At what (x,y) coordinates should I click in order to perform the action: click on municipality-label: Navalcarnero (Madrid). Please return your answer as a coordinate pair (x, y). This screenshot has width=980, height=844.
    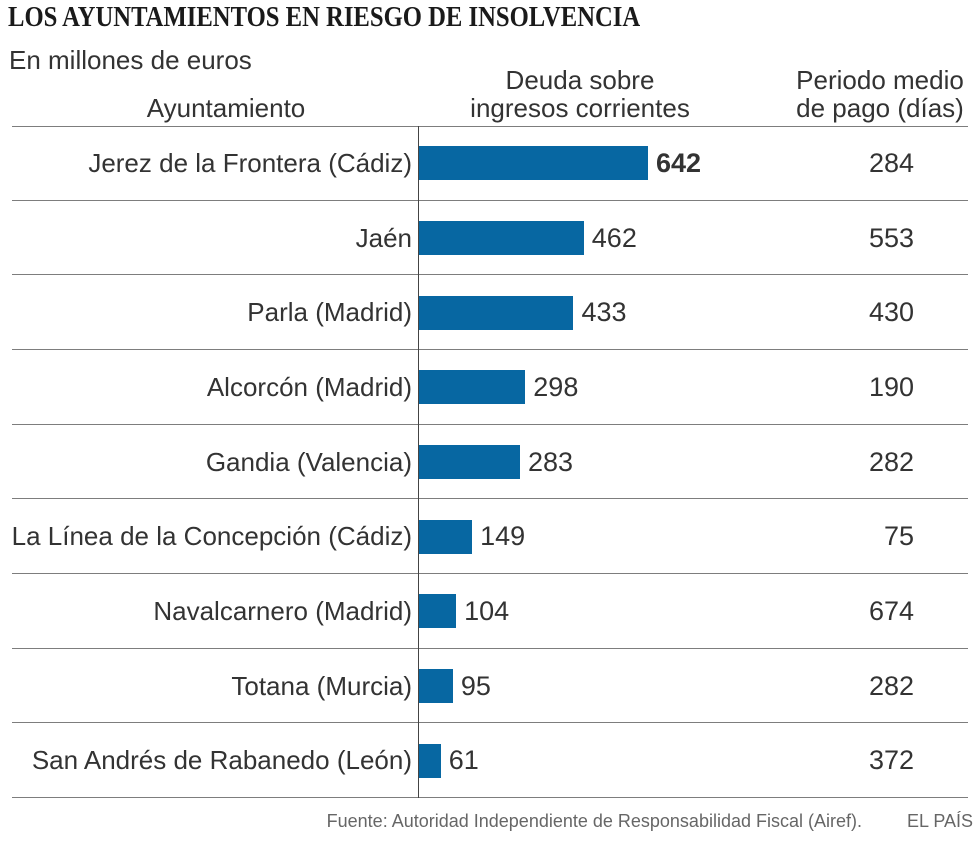
    Looking at the image, I should click on (282, 611).